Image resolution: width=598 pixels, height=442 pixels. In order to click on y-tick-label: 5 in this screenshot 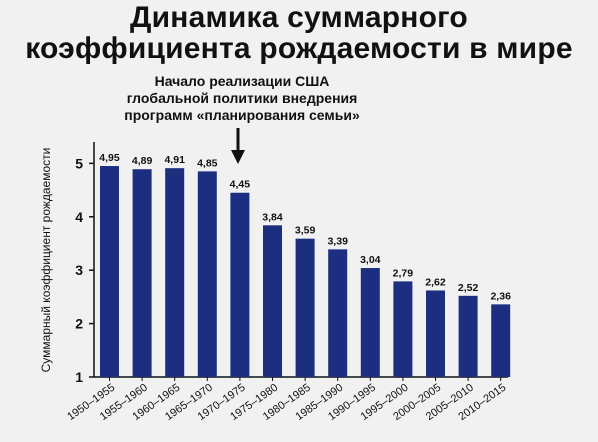, I will do `click(79, 163)`.